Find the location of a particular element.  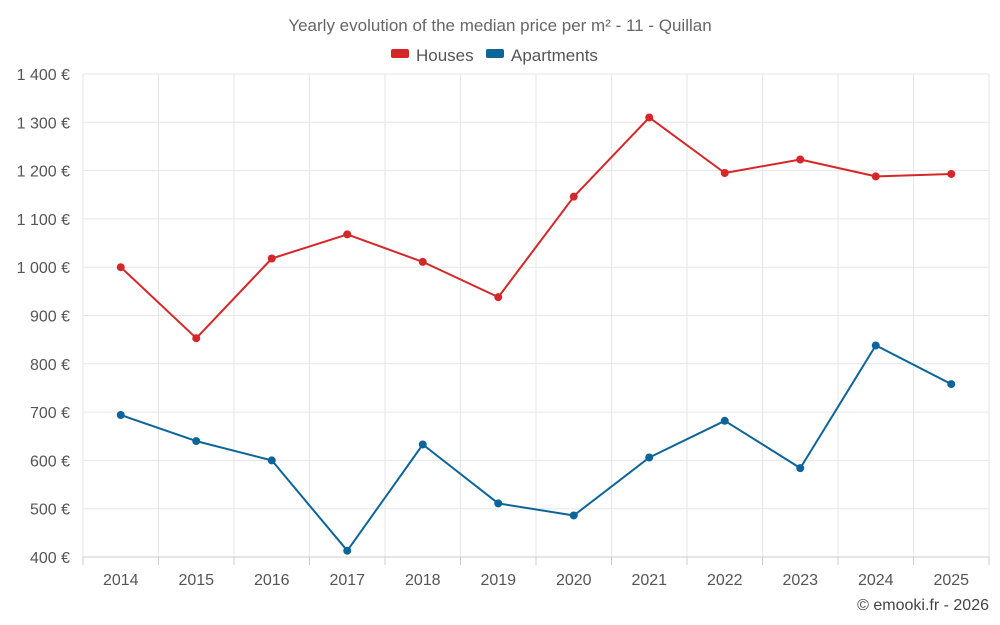

y-tick-label: 900 € is located at coordinates (50, 317).